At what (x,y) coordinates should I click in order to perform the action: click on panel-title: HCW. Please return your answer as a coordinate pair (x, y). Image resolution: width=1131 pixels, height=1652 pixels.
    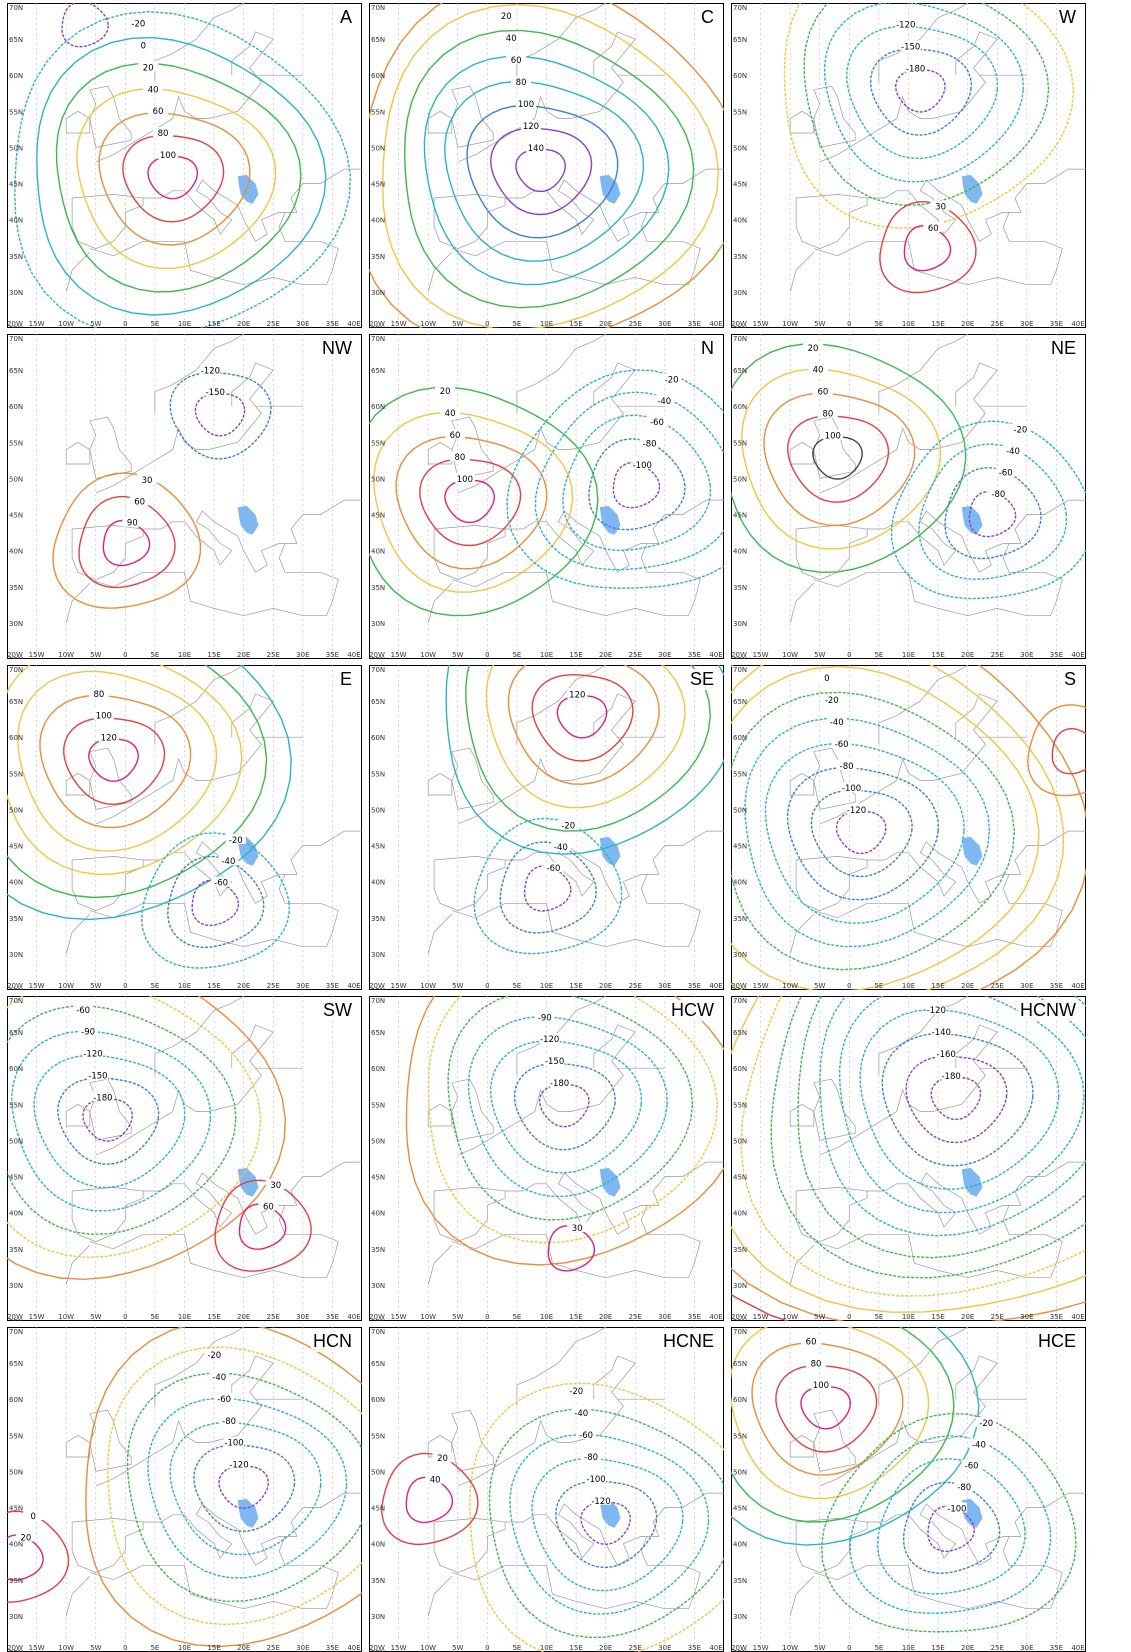
    Looking at the image, I should click on (692, 1010).